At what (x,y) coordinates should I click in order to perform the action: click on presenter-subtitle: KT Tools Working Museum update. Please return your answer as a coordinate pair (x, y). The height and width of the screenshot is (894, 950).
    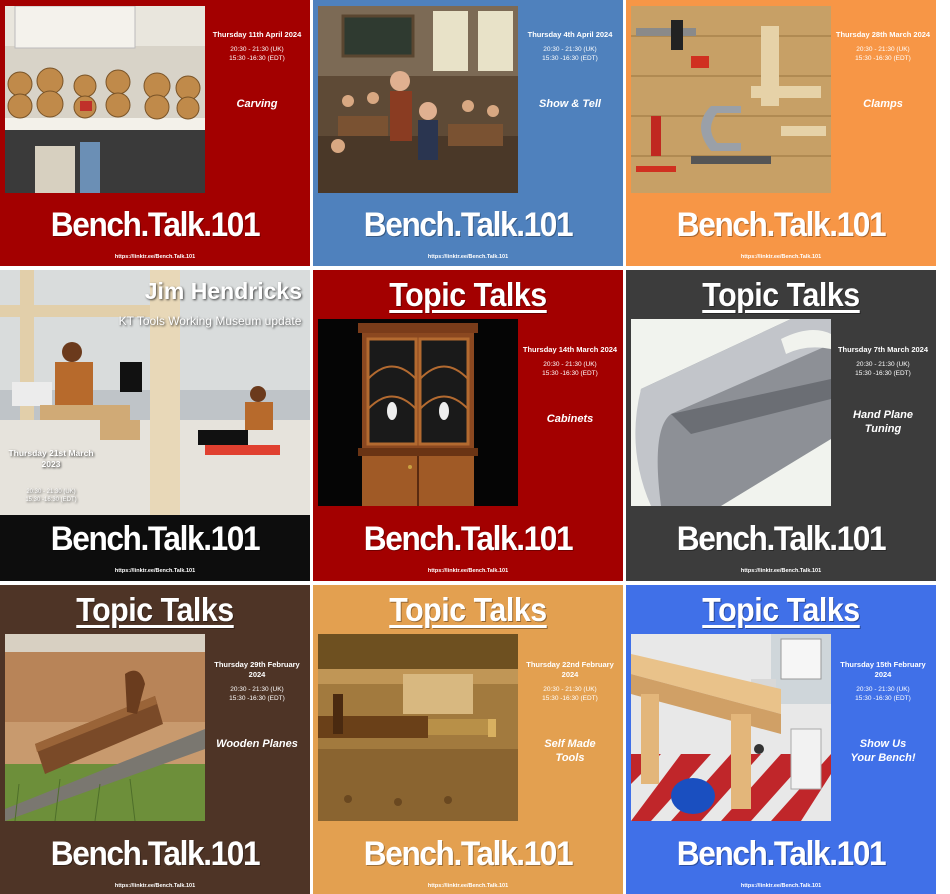
    Looking at the image, I should click on (210, 321).